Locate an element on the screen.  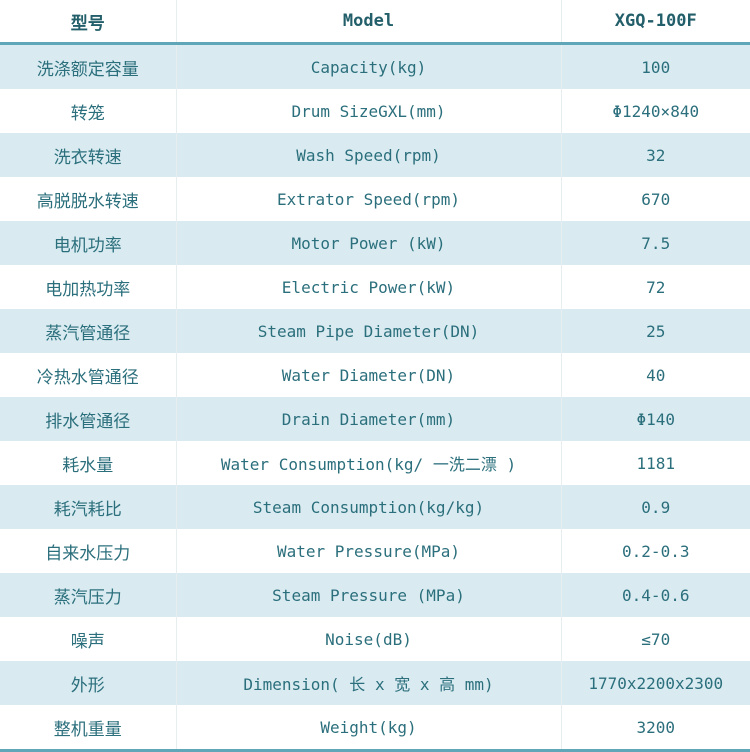
table-row: 外形 Dimension( 长 x 宽 x 高 mm) 1770x2200x2300 is located at coordinates (375, 683).